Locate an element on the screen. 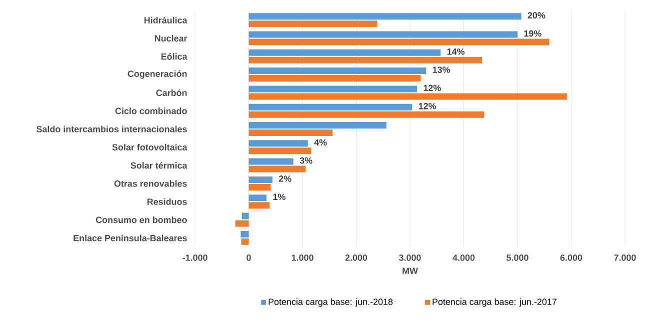 The width and height of the screenshot is (652, 336). x-tick-label: -1.000 is located at coordinates (195, 257).